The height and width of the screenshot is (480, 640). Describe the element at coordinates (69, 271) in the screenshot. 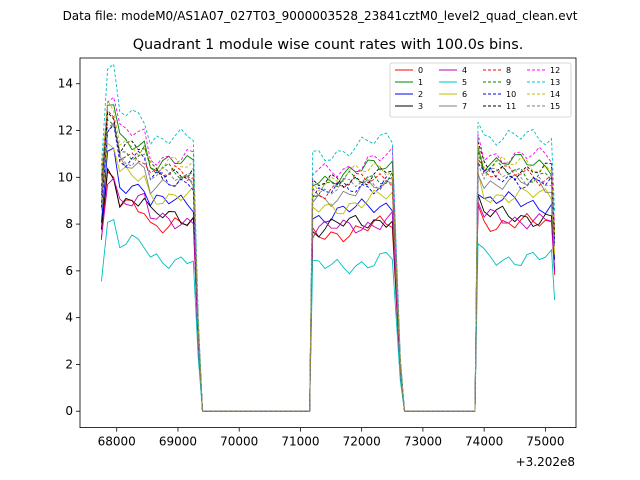

I see `y-tick-label: 6` at that location.